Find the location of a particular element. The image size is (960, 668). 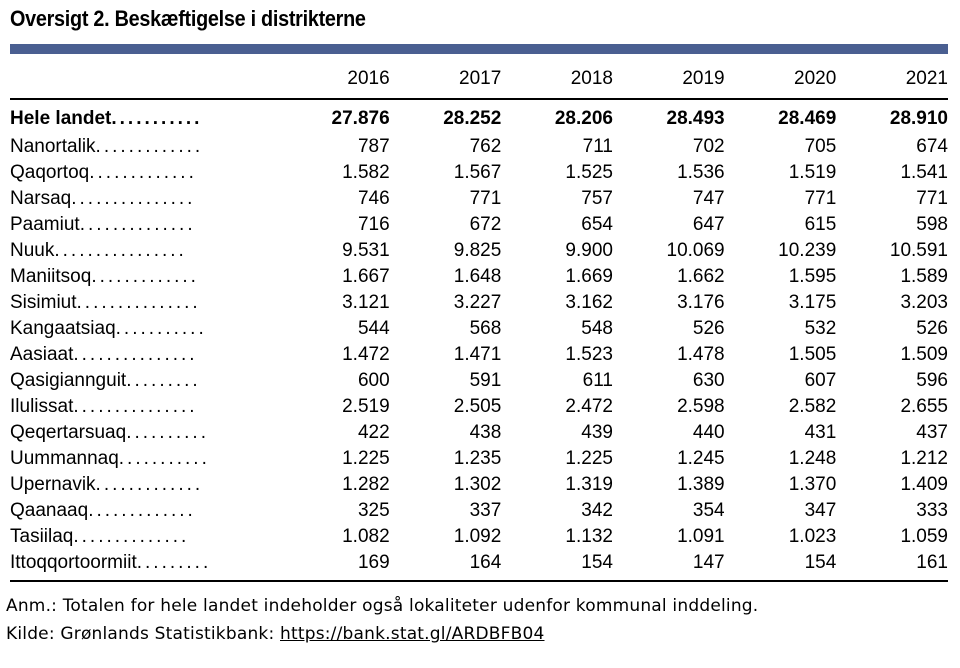

district-name: Qaqortoq is located at coordinates (50, 172).